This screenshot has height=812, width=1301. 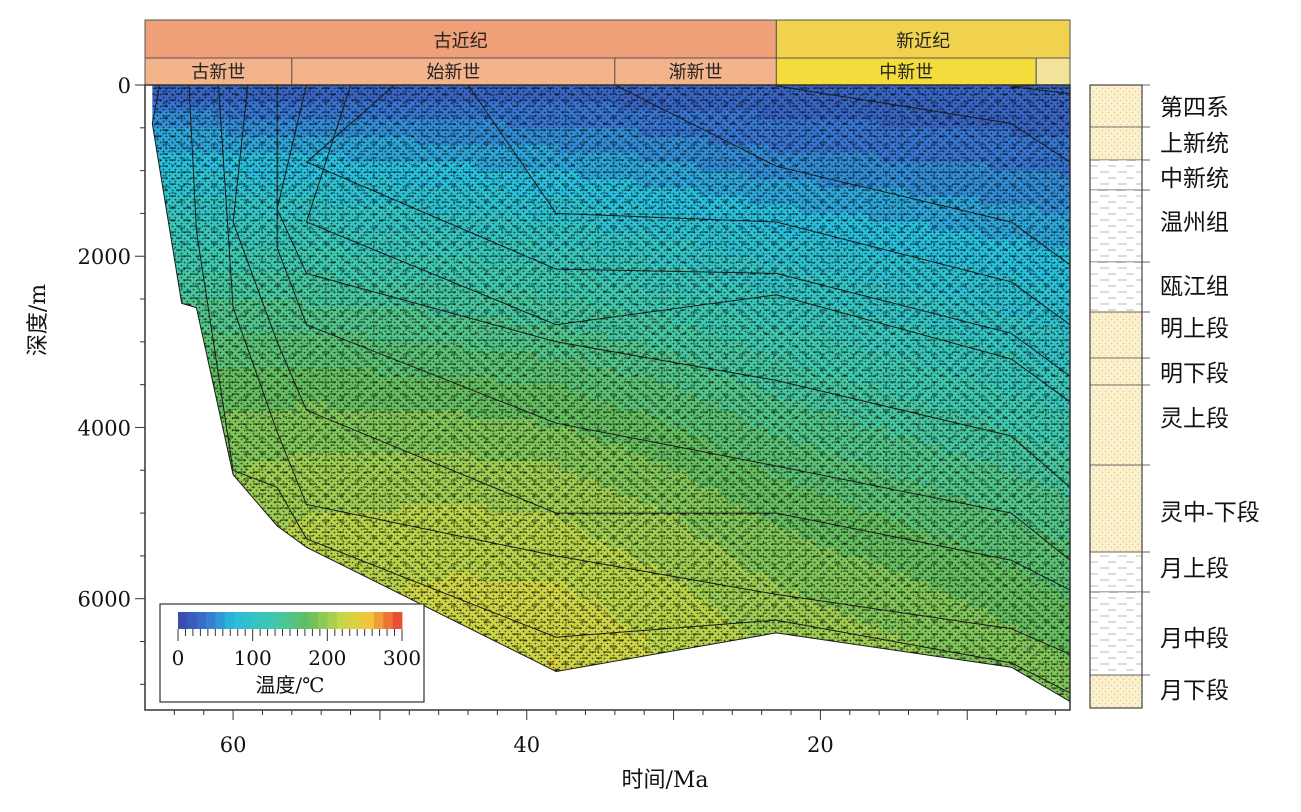 I want to click on epoch-label: 中新世, so click(x=906, y=72).